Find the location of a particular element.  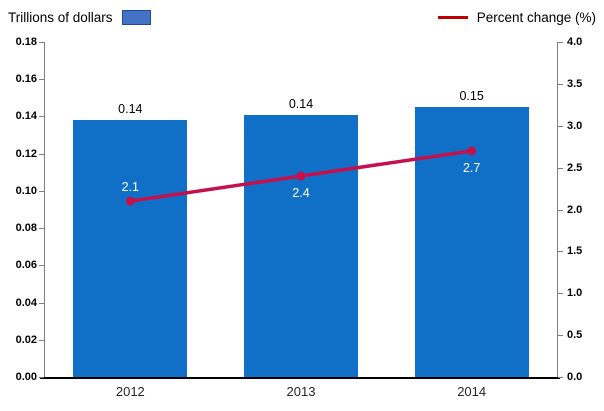

bar-2012 is located at coordinates (130, 248).